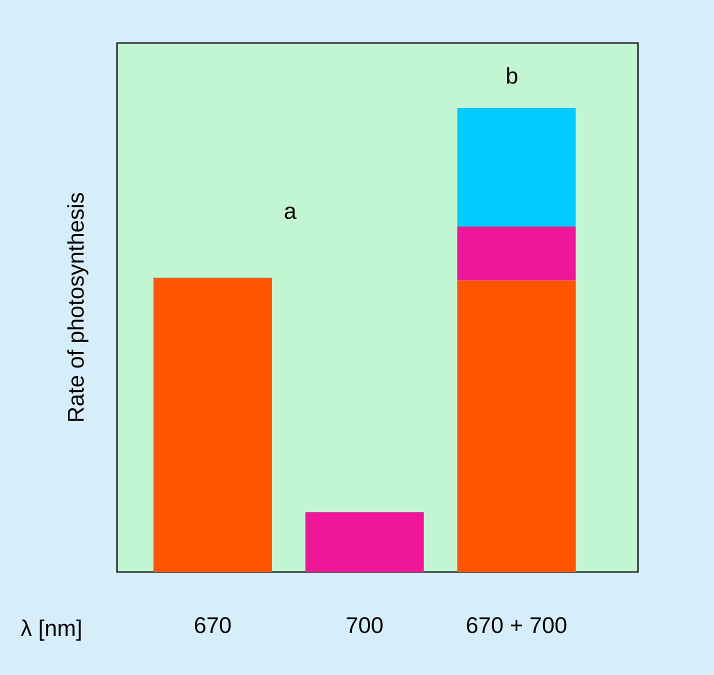  I want to click on x-tick-label: 670 + 700, so click(516, 625).